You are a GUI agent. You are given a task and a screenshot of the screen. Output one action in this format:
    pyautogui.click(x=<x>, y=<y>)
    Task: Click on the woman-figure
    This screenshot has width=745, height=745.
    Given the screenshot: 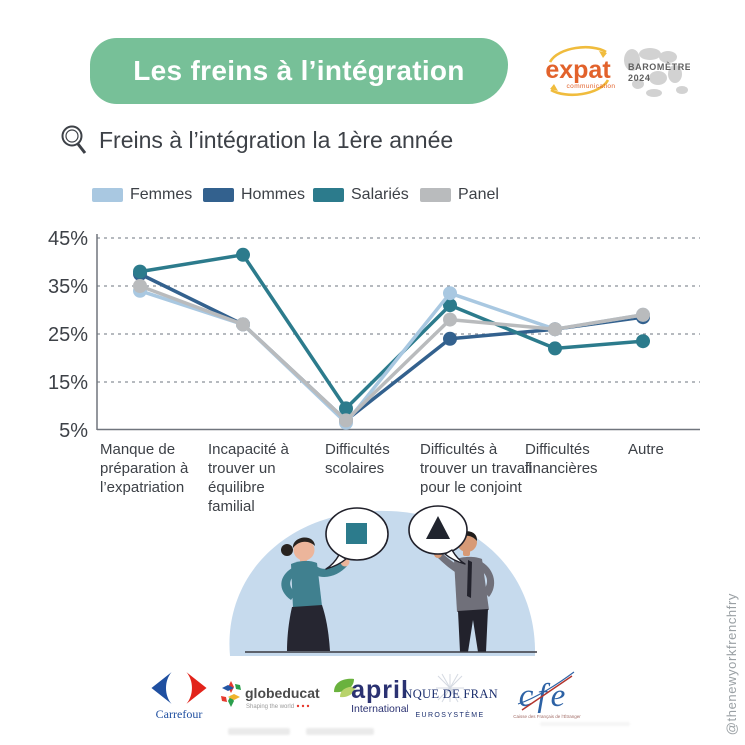 What is the action you would take?
    pyautogui.click(x=315, y=594)
    